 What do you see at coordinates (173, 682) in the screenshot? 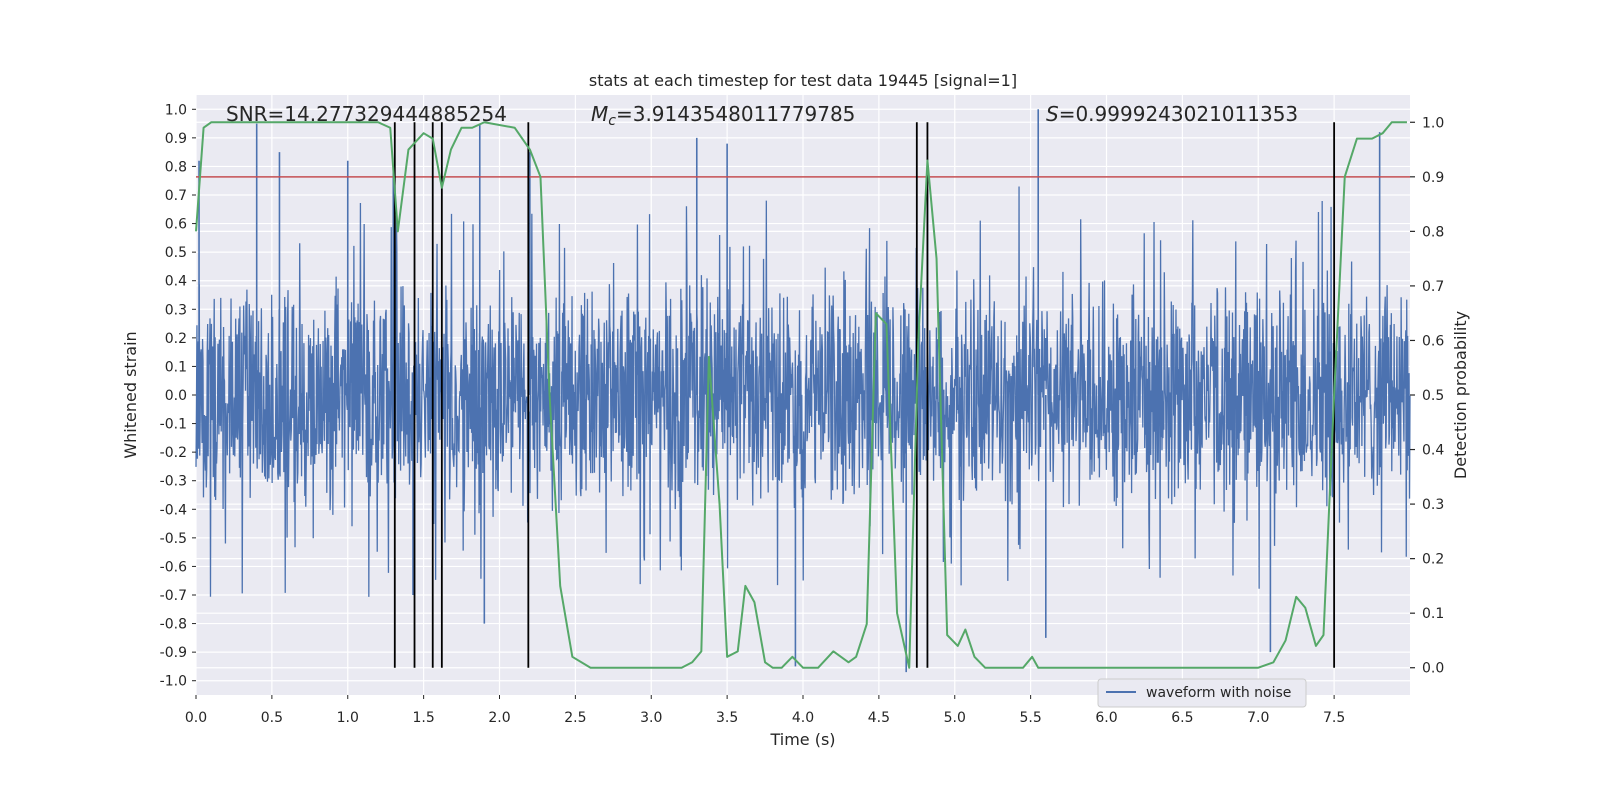
I see `y-tick-label: -1.0` at bounding box center [173, 682].